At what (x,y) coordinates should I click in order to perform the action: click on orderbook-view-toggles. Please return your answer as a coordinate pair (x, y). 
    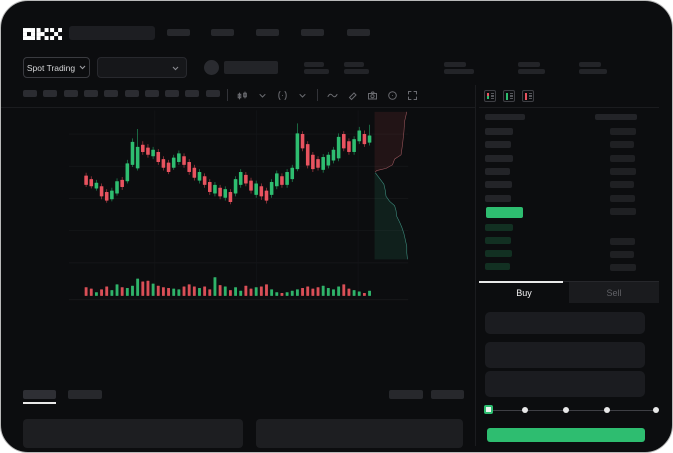
    Looking at the image, I should click on (514, 96).